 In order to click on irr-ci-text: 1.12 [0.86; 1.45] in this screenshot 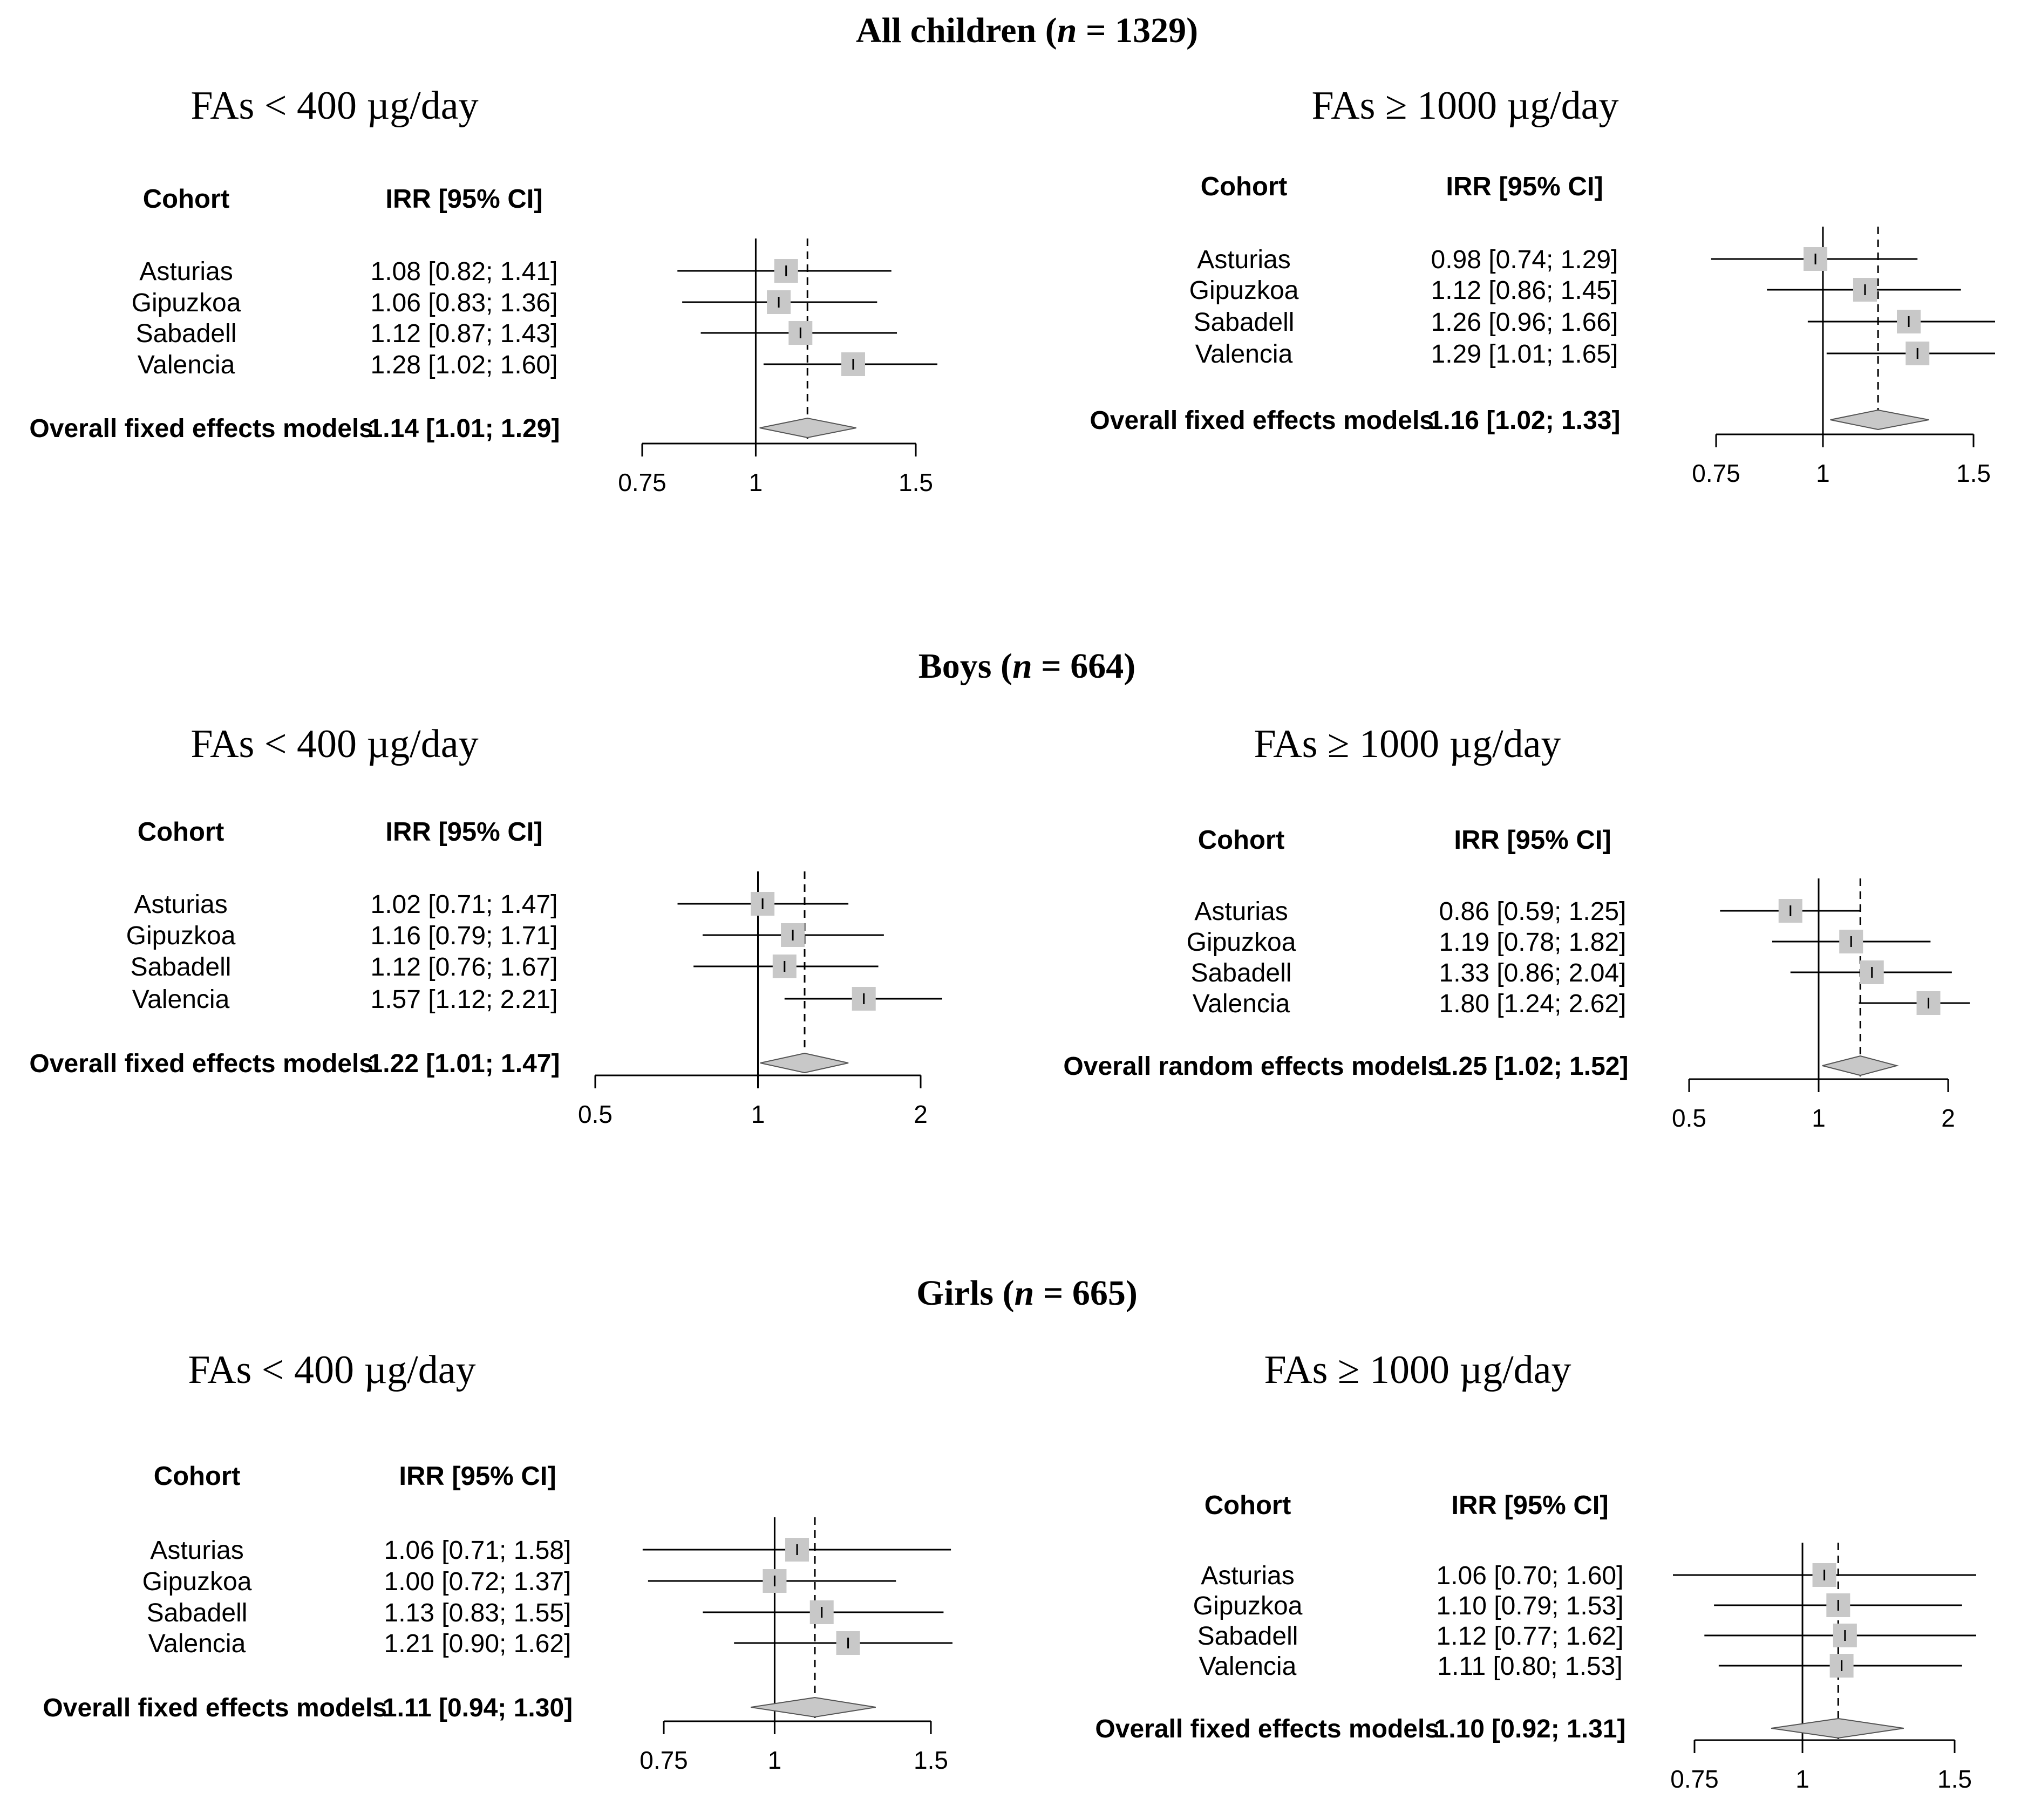, I will do `click(1525, 290)`.